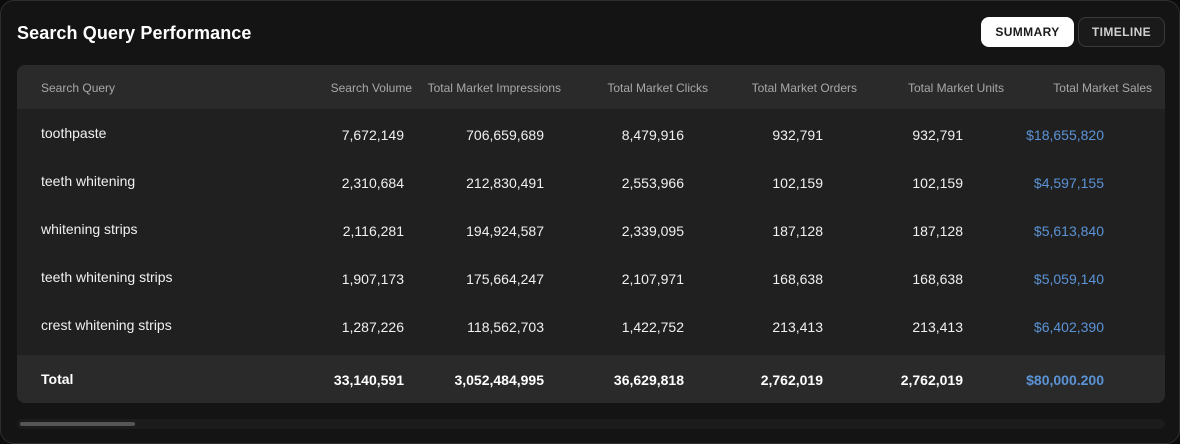 The image size is (1180, 444). I want to click on total-label: Total, so click(57, 379).